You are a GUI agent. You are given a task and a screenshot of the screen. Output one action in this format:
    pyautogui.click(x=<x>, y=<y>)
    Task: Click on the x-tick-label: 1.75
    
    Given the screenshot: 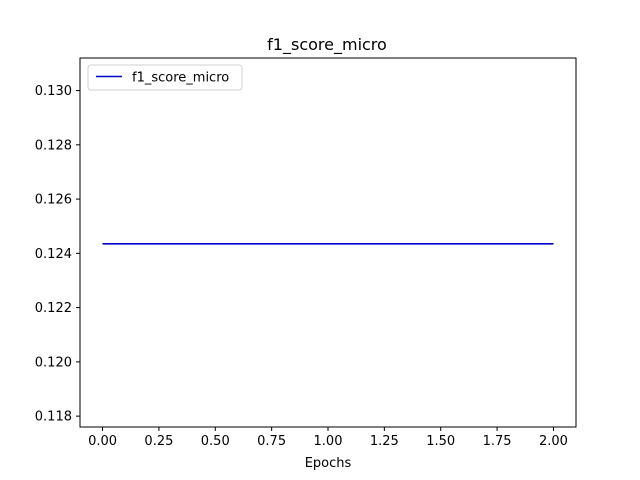 What is the action you would take?
    pyautogui.click(x=497, y=441)
    